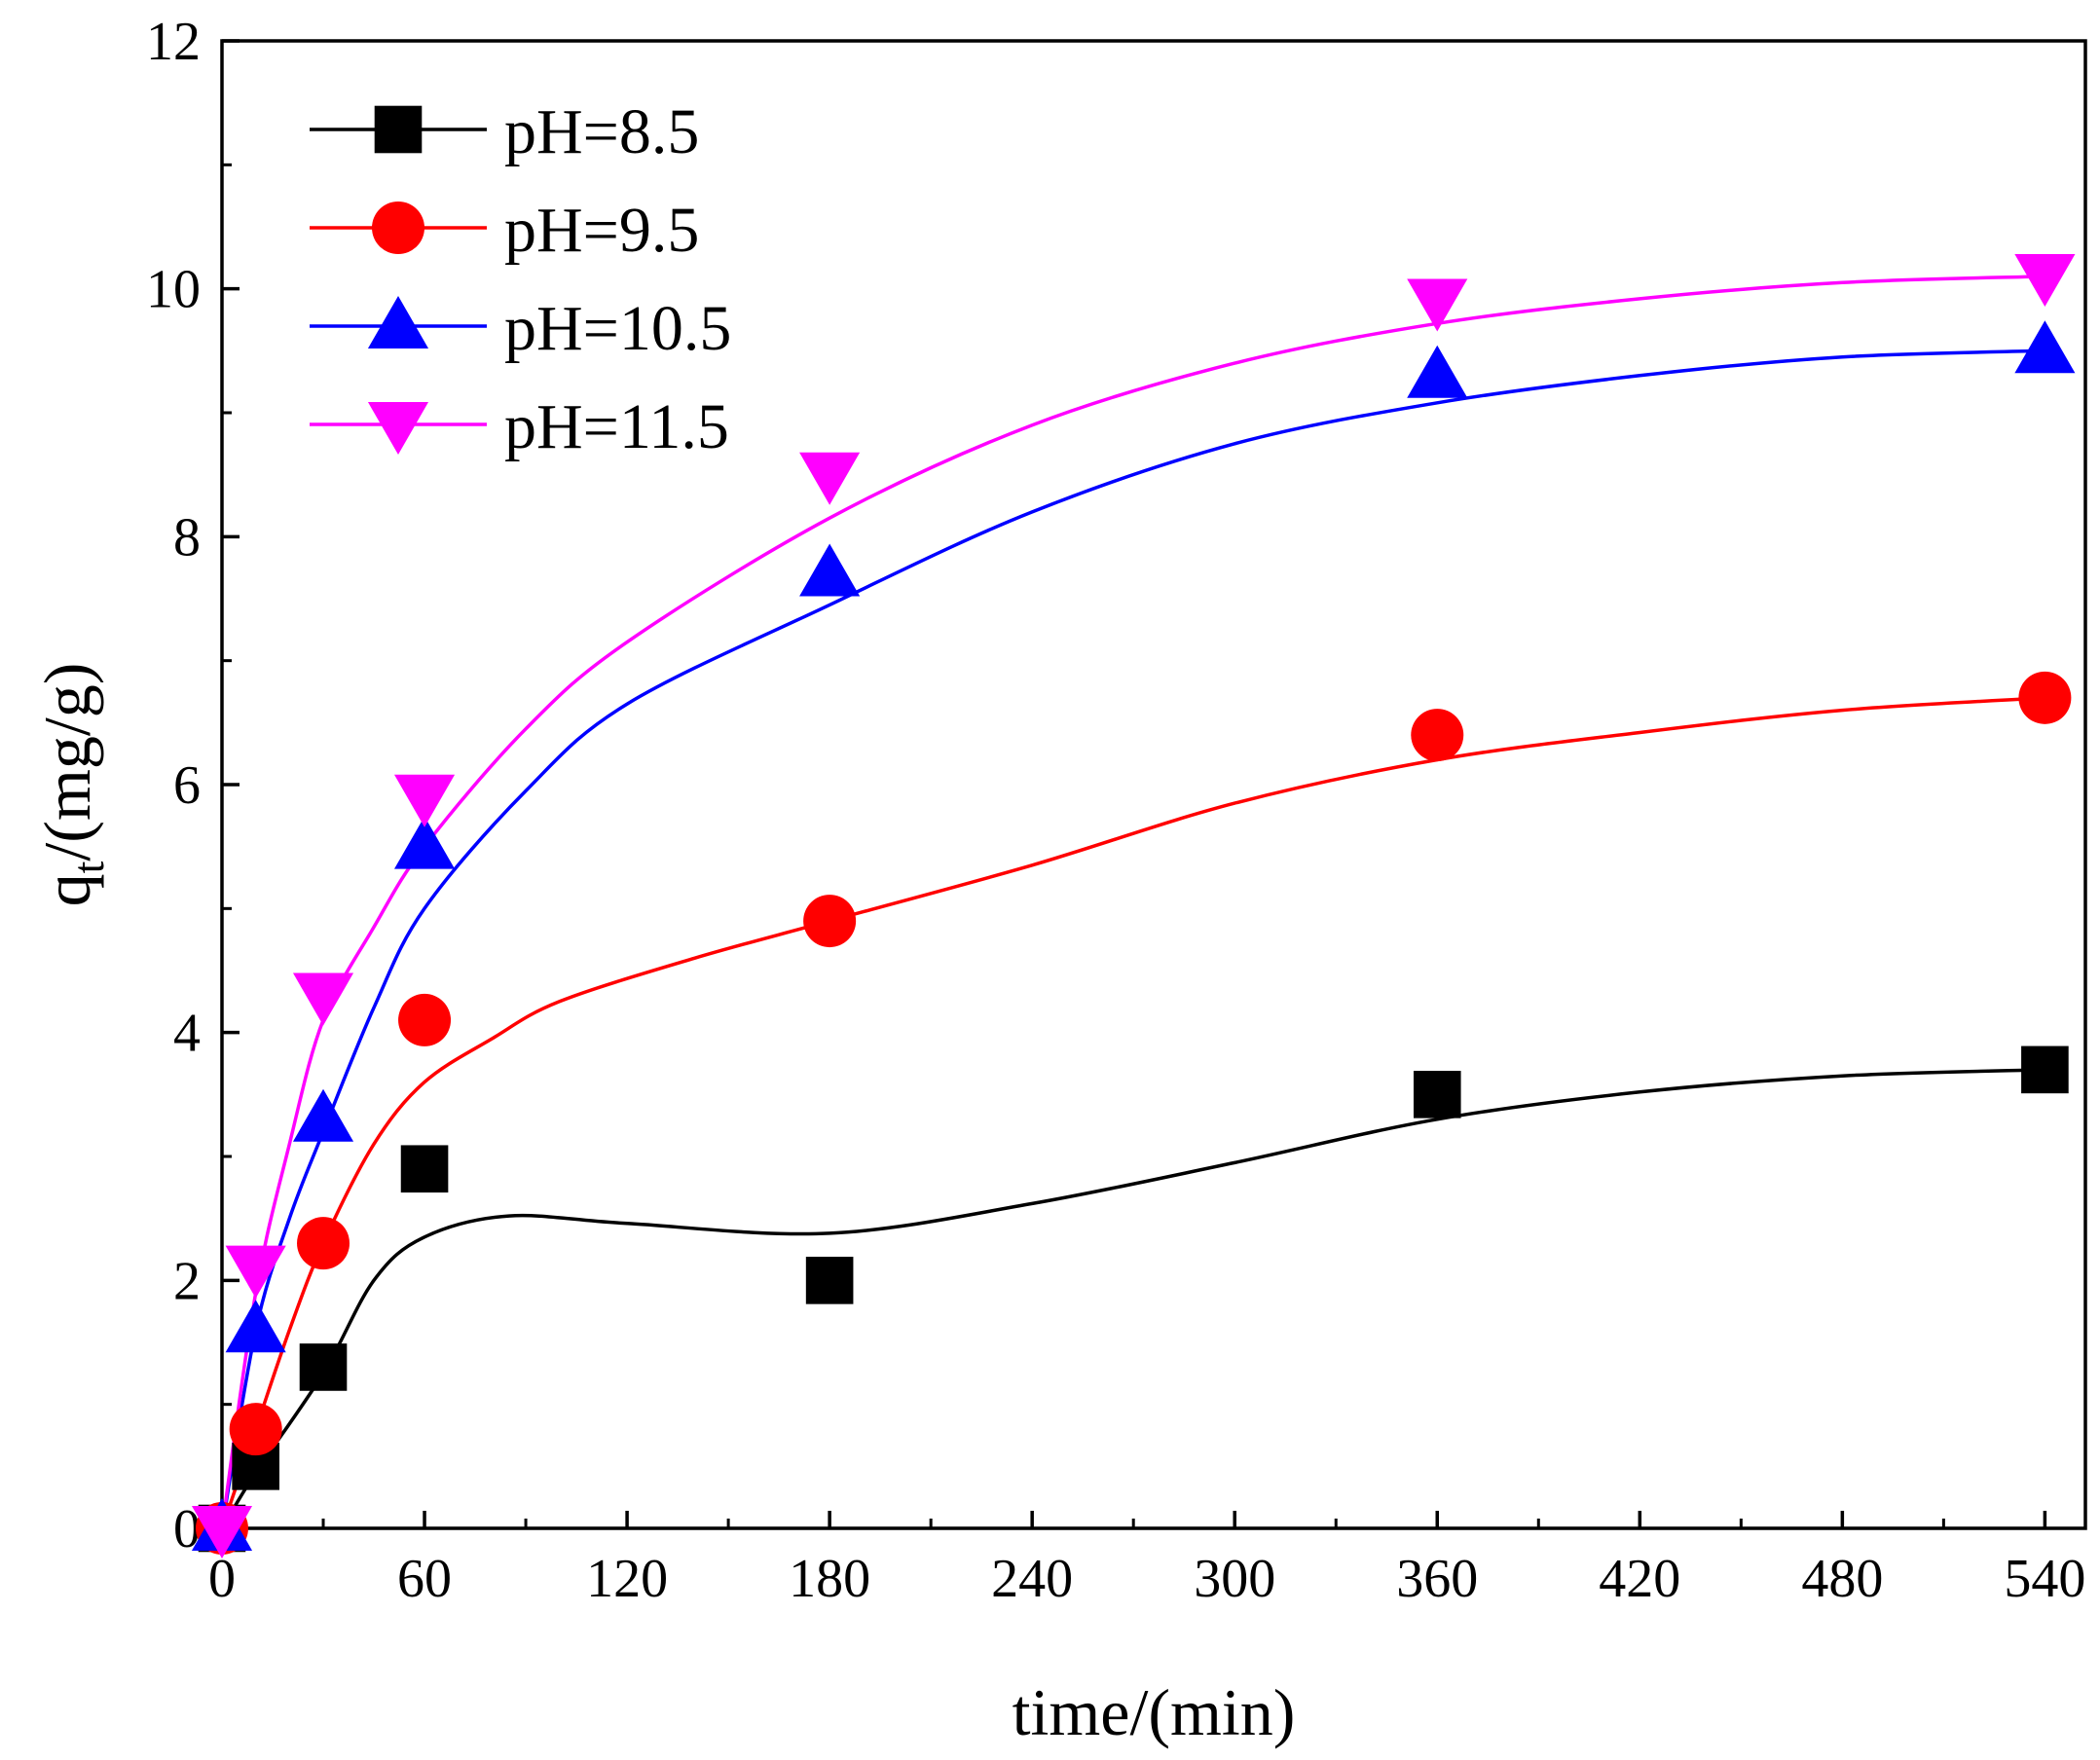 Image resolution: width=2100 pixels, height=1760 pixels. What do you see at coordinates (424, 1579) in the screenshot?
I see `x-tick-label-60: 60` at bounding box center [424, 1579].